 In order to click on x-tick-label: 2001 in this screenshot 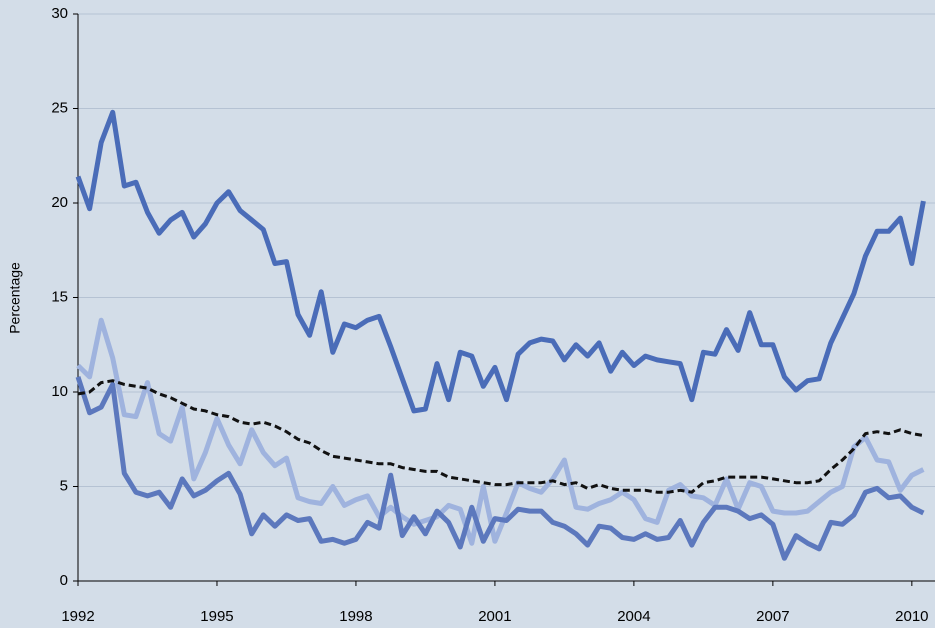, I will do `click(494, 616)`.